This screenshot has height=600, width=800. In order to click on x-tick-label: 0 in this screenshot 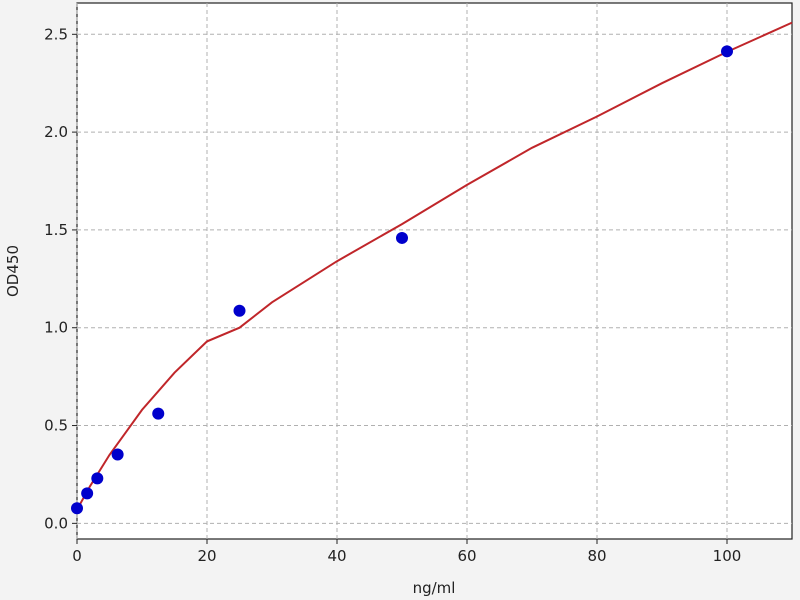, I will do `click(77, 556)`.